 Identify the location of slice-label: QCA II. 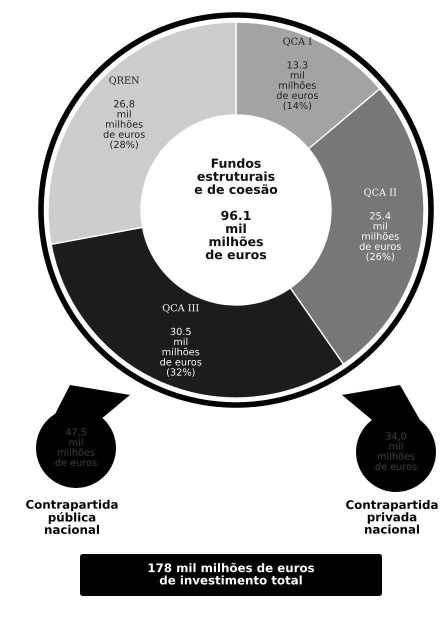
(380, 193).